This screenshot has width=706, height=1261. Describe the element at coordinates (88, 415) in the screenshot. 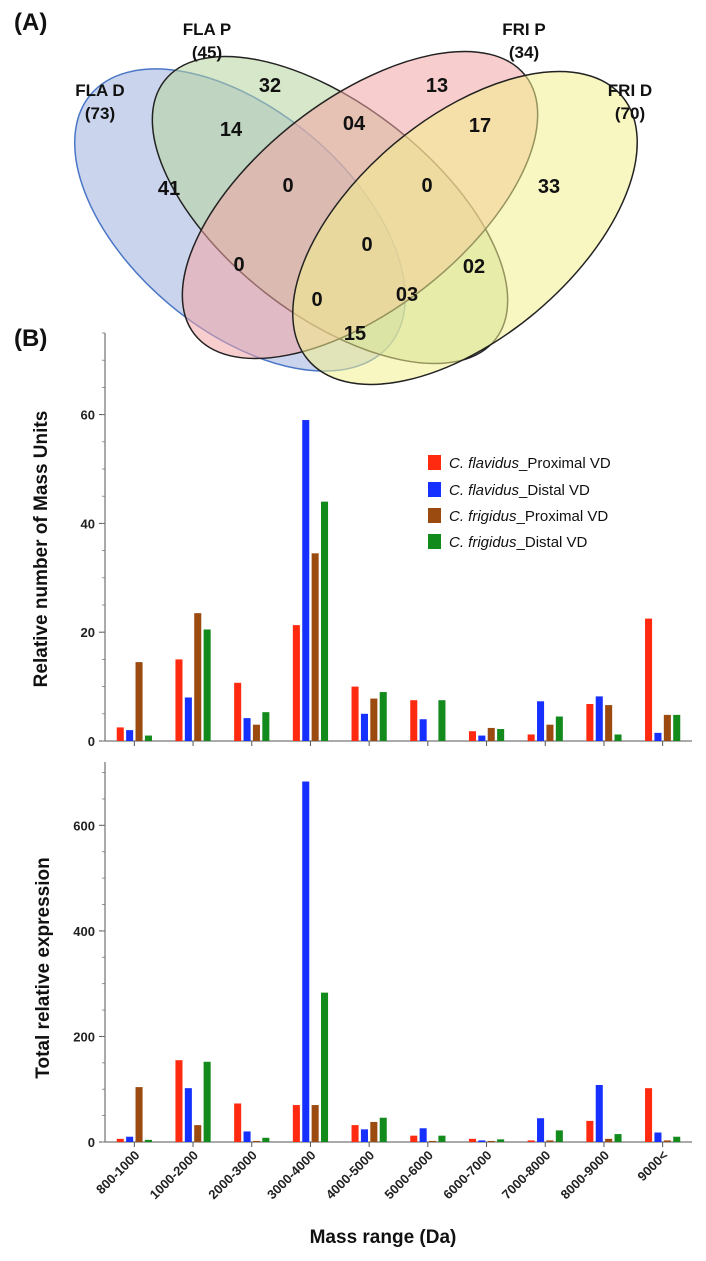

I see `y-tick-label: 60` at that location.